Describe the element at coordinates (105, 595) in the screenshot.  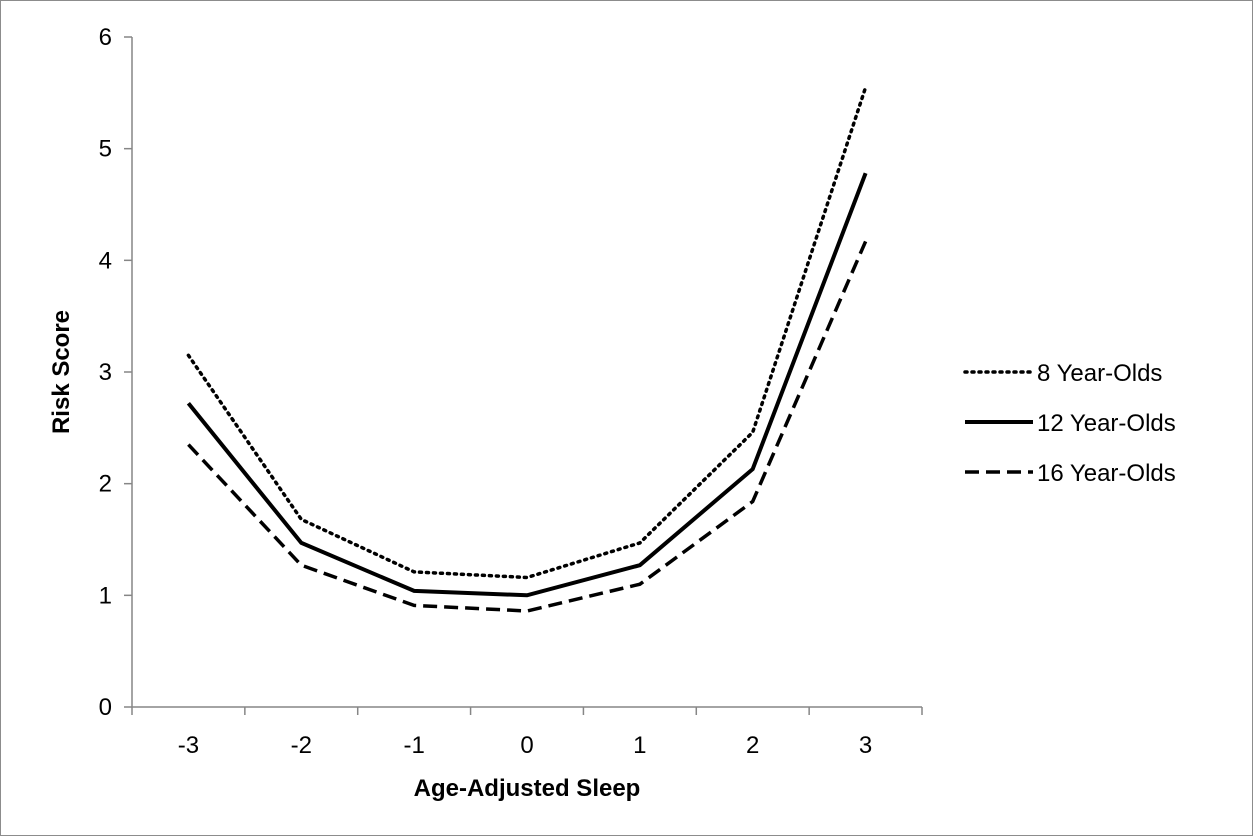
I see `y-tick-label: 1` at that location.